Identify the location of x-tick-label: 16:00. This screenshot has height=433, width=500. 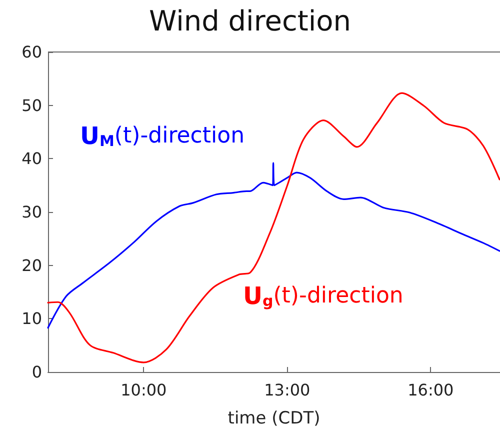
(431, 390).